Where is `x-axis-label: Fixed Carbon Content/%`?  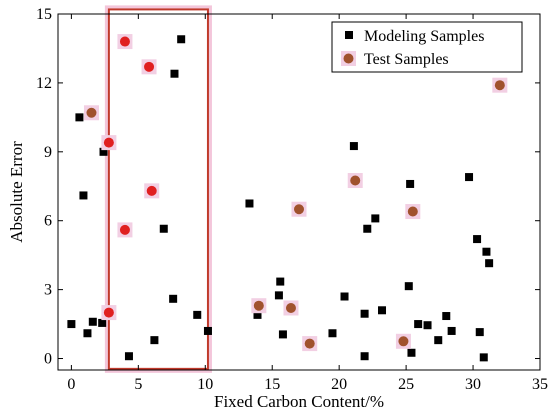
x-axis-label: Fixed Carbon Content/% is located at coordinates (299, 401).